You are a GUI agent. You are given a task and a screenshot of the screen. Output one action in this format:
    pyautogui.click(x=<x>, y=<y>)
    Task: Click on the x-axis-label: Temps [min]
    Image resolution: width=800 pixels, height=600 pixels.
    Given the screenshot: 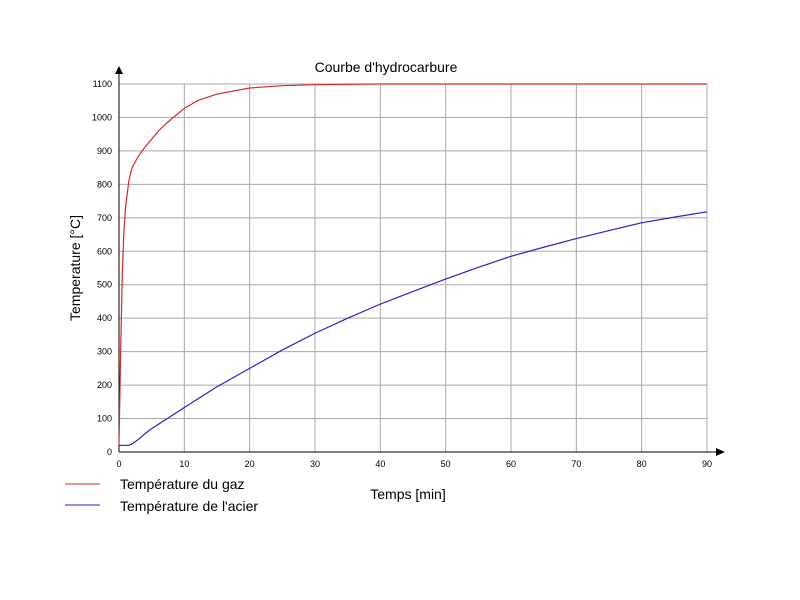 What is the action you would take?
    pyautogui.click(x=407, y=494)
    